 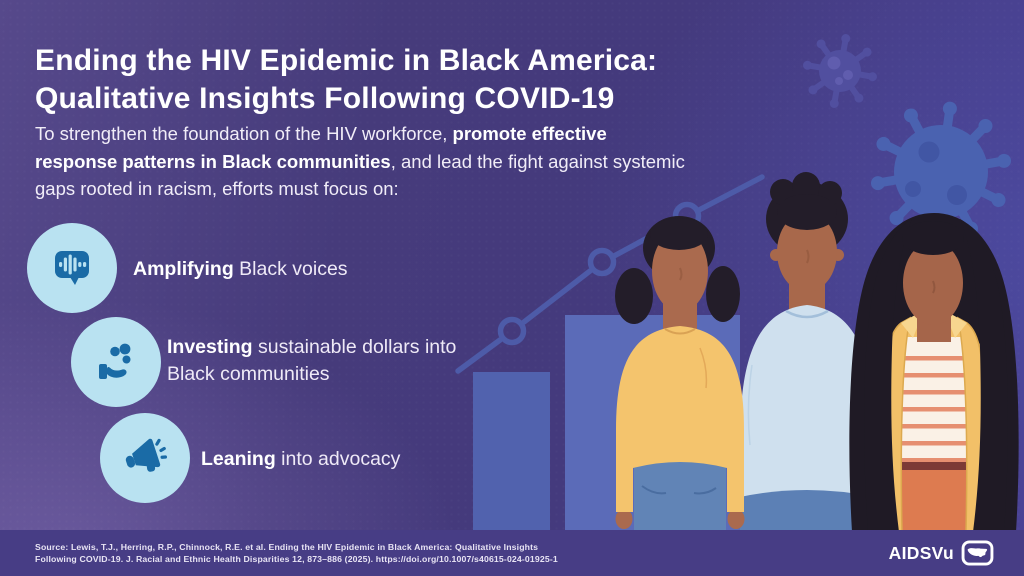 What do you see at coordinates (338, 459) in the screenshot?
I see `bullet-3-rest: into advocacy` at bounding box center [338, 459].